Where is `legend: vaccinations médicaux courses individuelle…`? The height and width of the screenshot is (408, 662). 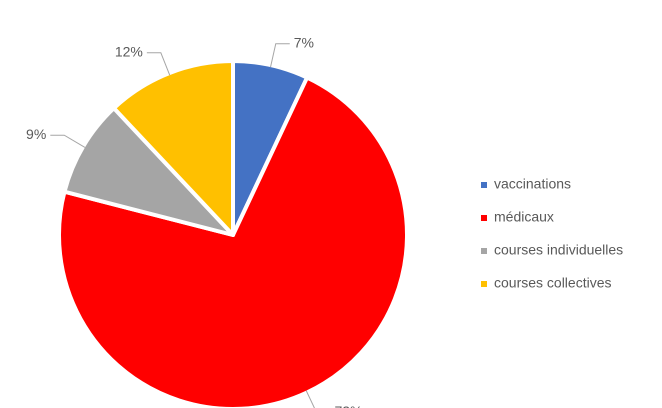 legend: vaccinations médicaux courses individuelle… is located at coordinates (552, 233).